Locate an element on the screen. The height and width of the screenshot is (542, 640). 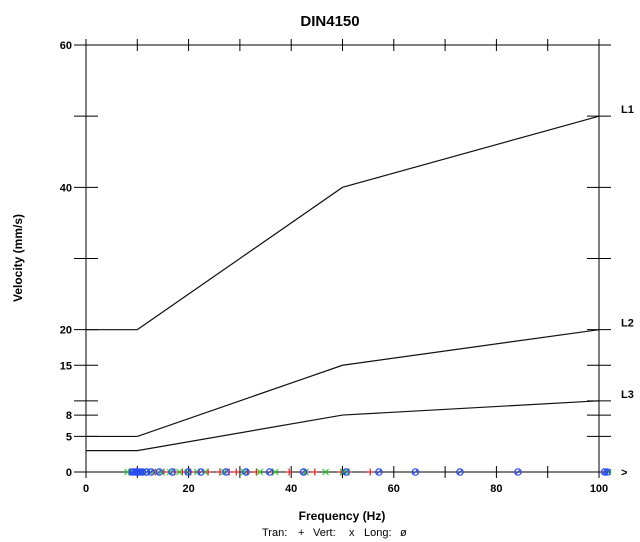
y-tick-label-3: 15 is located at coordinates (66, 366).